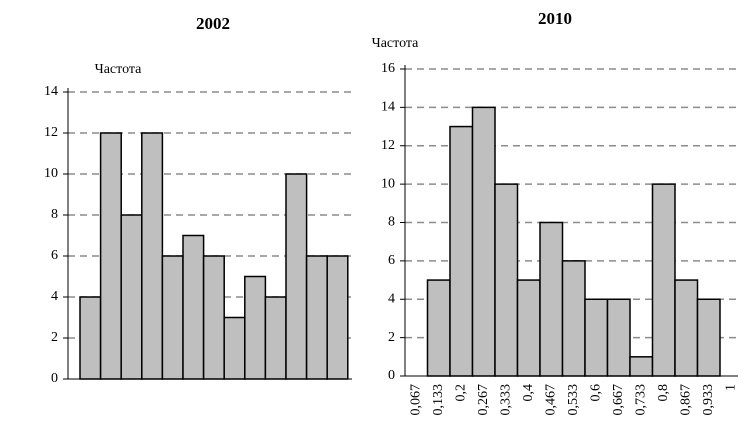 This screenshot has height=426, width=742. Describe the element at coordinates (213, 23) in the screenshot. I see `chart-title: 2002` at that location.